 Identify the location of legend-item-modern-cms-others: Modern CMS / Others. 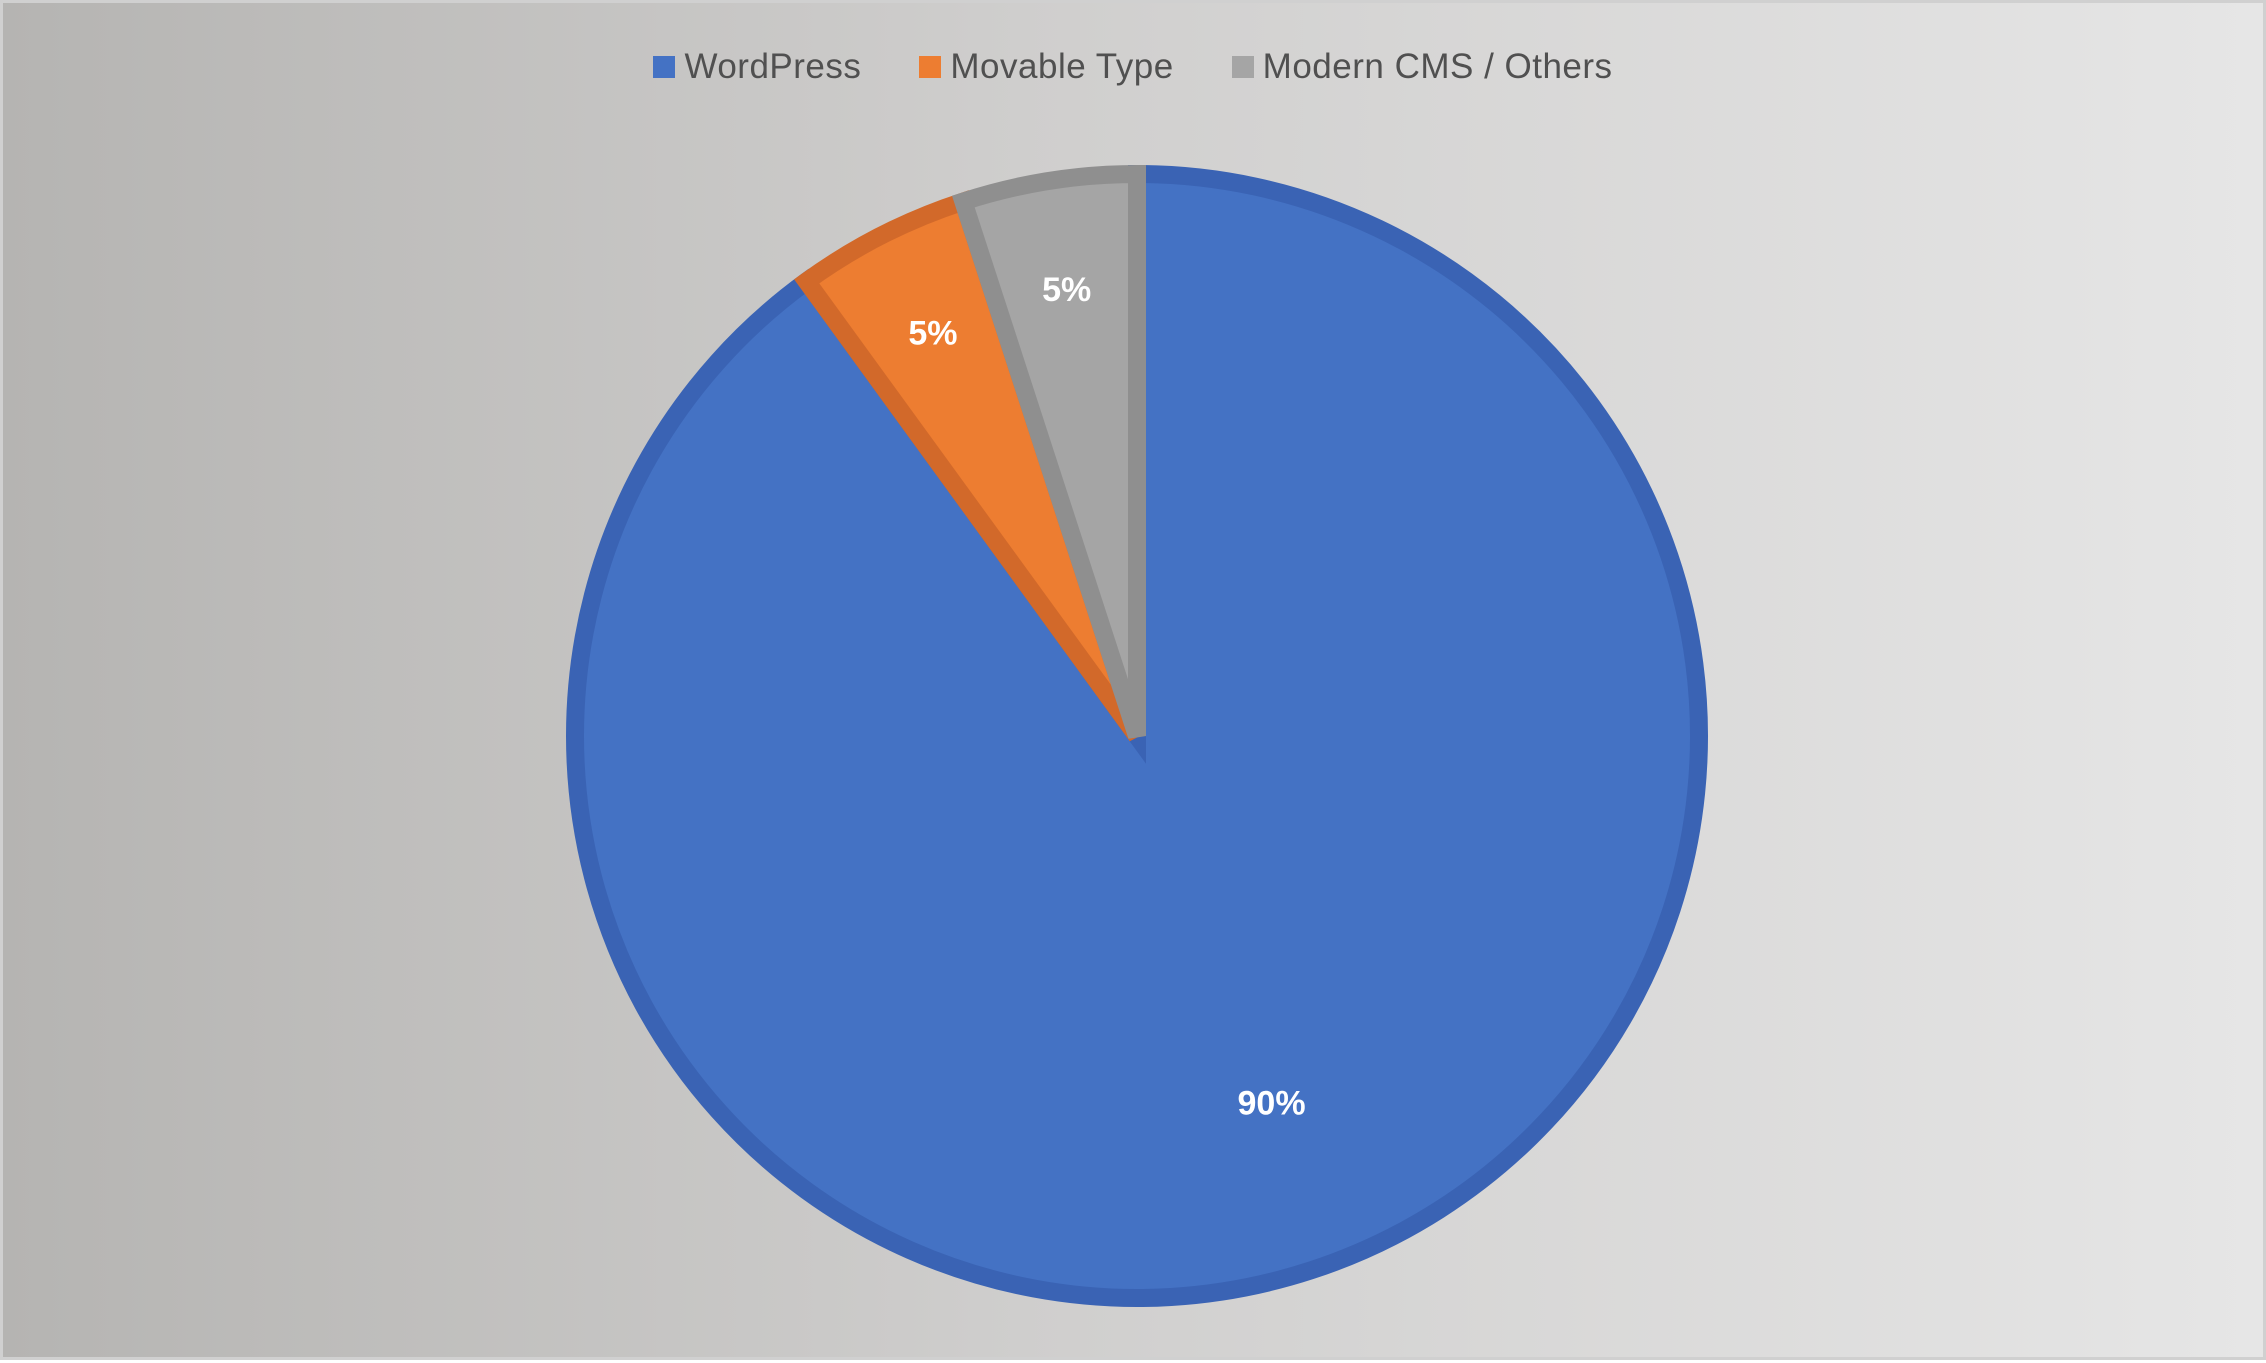
(1422, 67).